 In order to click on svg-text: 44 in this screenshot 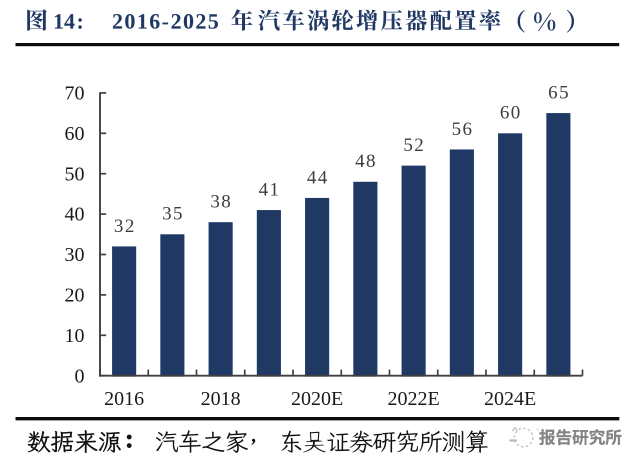, I will do `click(318, 177)`.